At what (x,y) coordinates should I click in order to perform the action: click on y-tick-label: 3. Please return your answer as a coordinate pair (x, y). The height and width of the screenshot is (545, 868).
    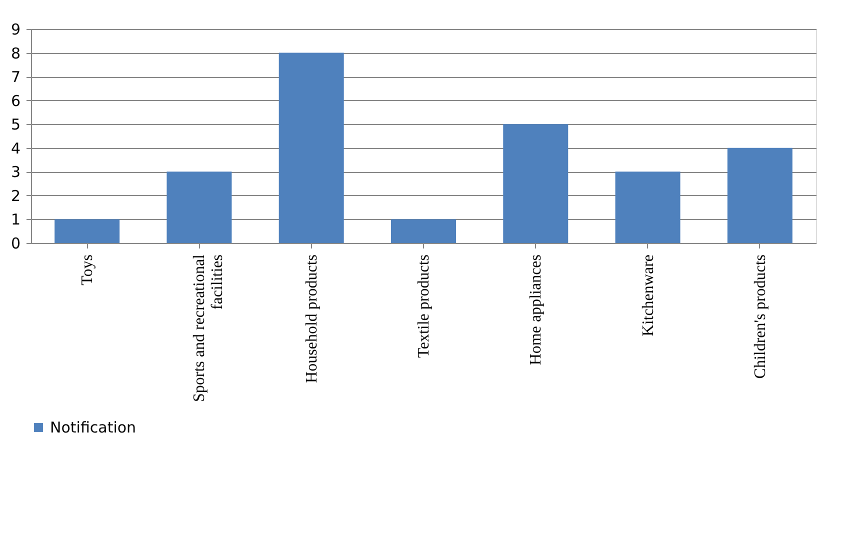
    Looking at the image, I should click on (15, 172).